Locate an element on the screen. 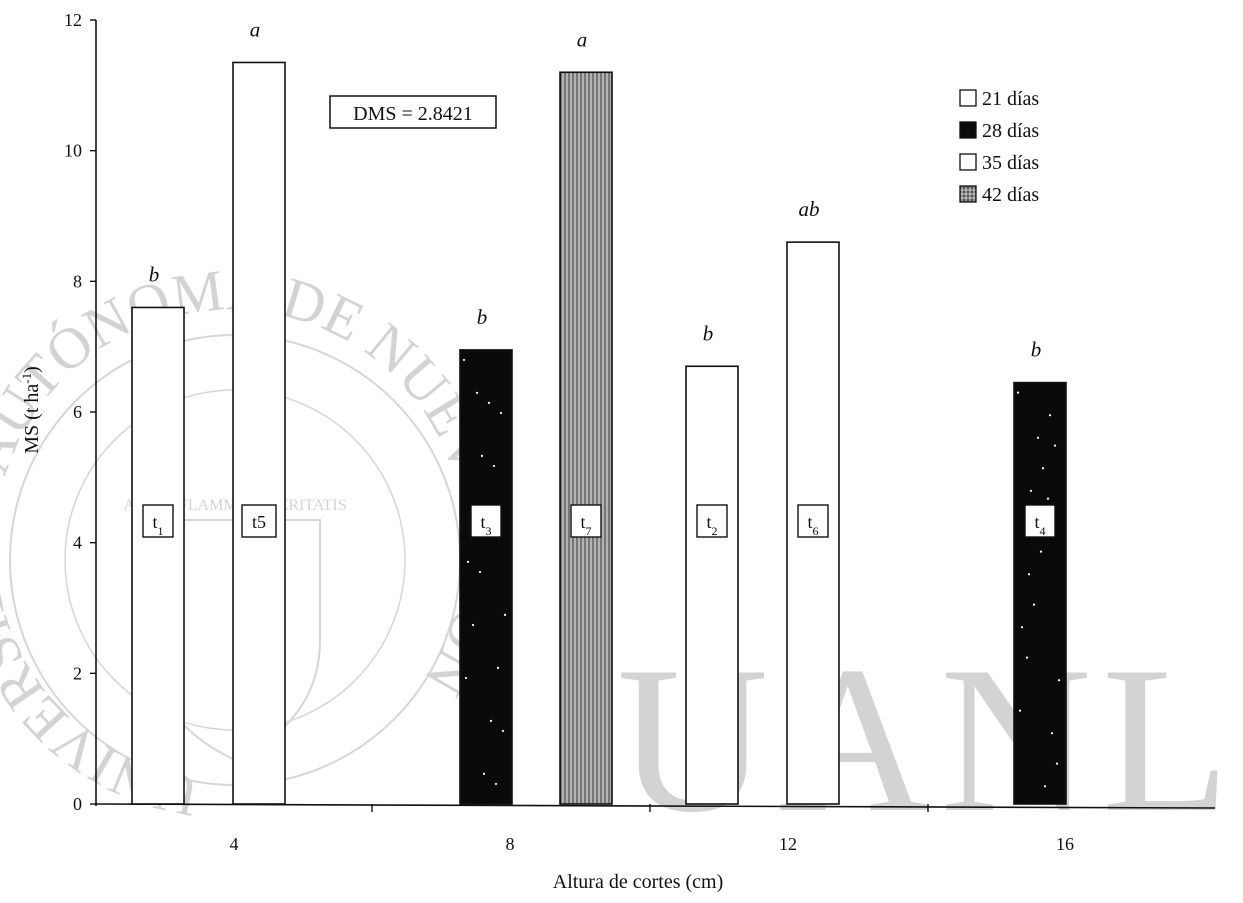  treatment-label: t3 is located at coordinates (485, 525).